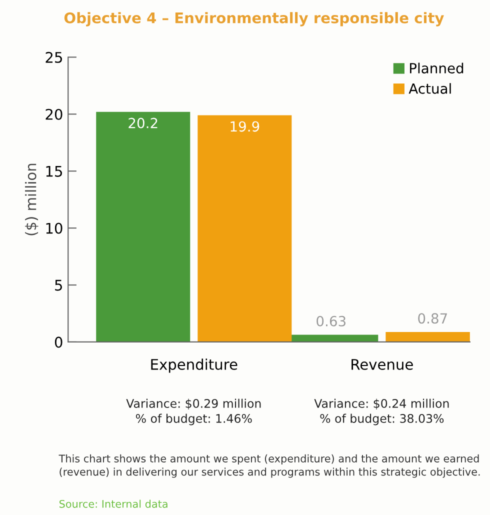 The height and width of the screenshot is (515, 490). Describe the element at coordinates (245, 126) in the screenshot. I see `data-label: 19.9` at that location.